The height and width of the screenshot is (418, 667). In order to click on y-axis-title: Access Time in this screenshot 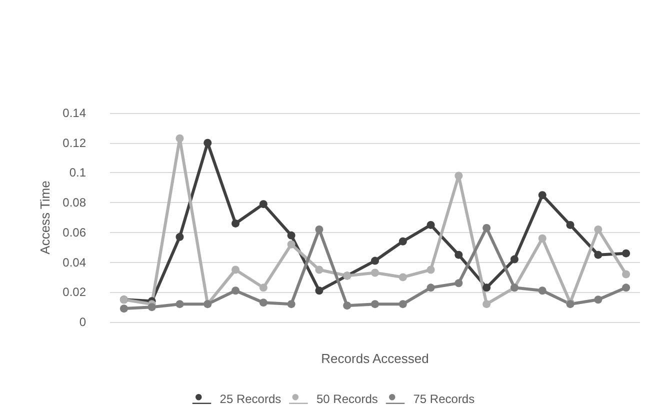, I will do `click(45, 217)`.